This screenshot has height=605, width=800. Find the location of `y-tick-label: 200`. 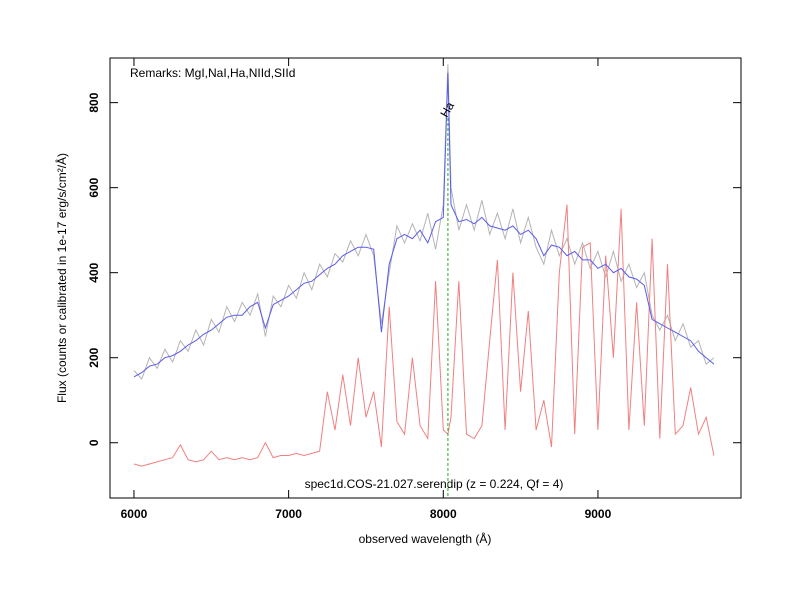

y-tick-label: 200 is located at coordinates (94, 357).